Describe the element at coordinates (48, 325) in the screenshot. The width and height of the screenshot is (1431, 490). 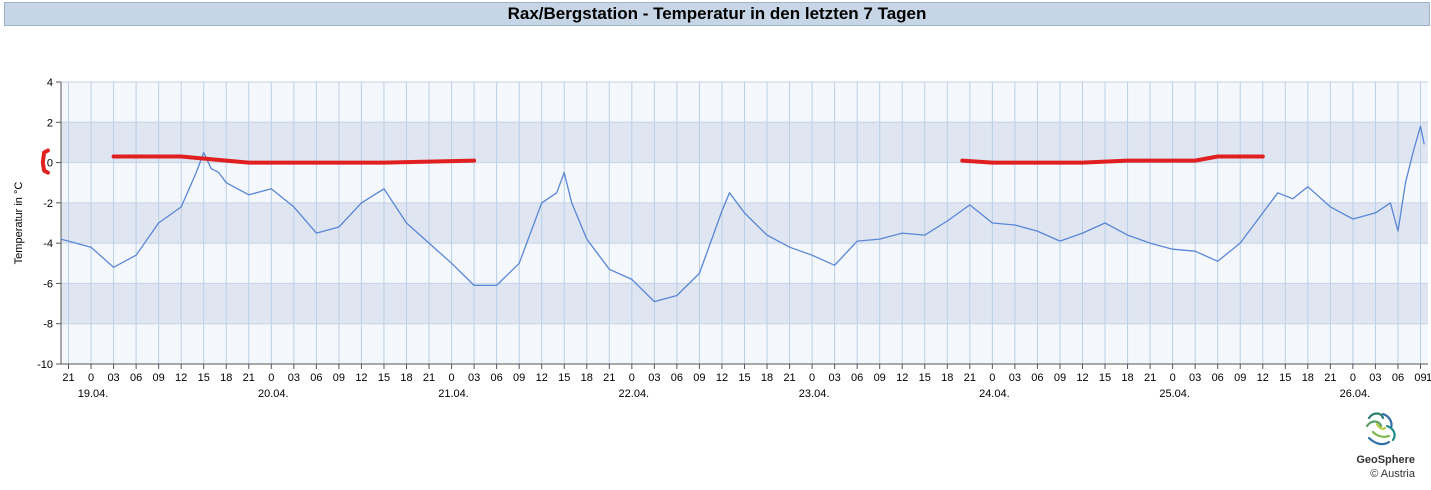
I see `y-tick-label: -8` at that location.